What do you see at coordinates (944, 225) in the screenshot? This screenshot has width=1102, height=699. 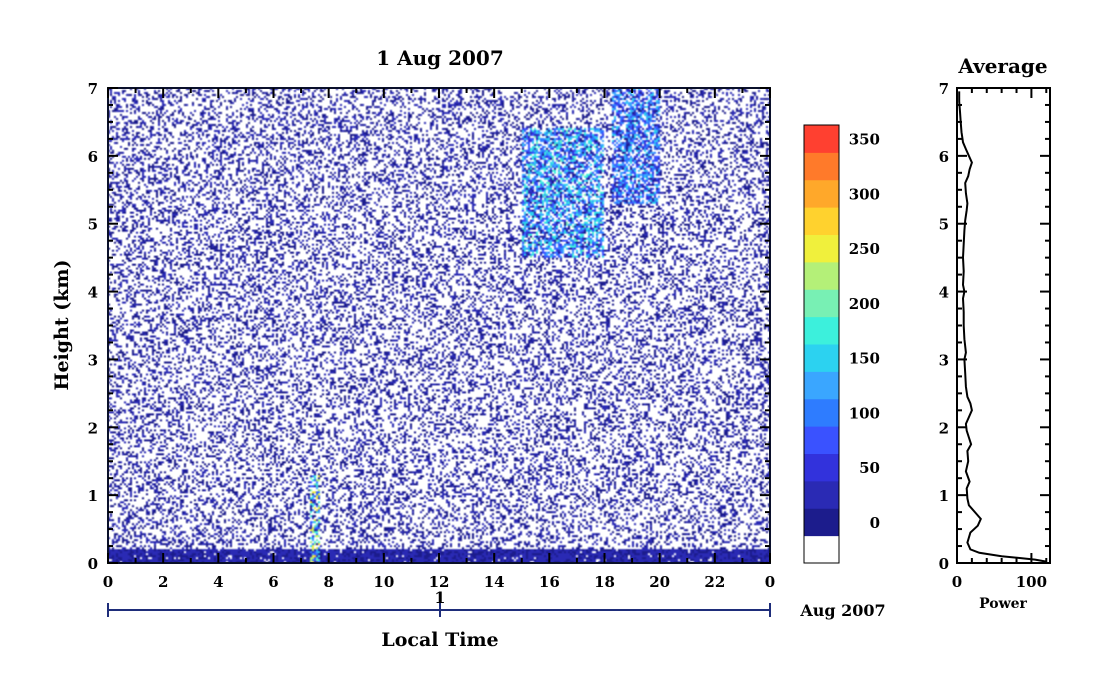 I see `average-y-tick-label: 5` at bounding box center [944, 225].